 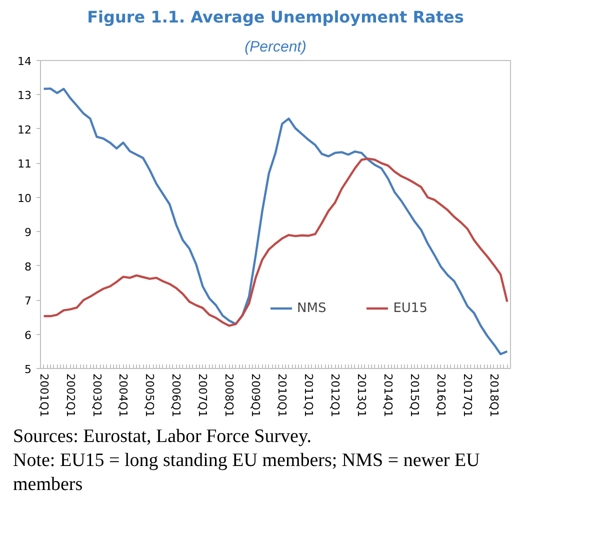 What do you see at coordinates (247, 472) in the screenshot?
I see `text: Note: EU15 = long standing EU members; NMS = newer EU members` at bounding box center [247, 472].